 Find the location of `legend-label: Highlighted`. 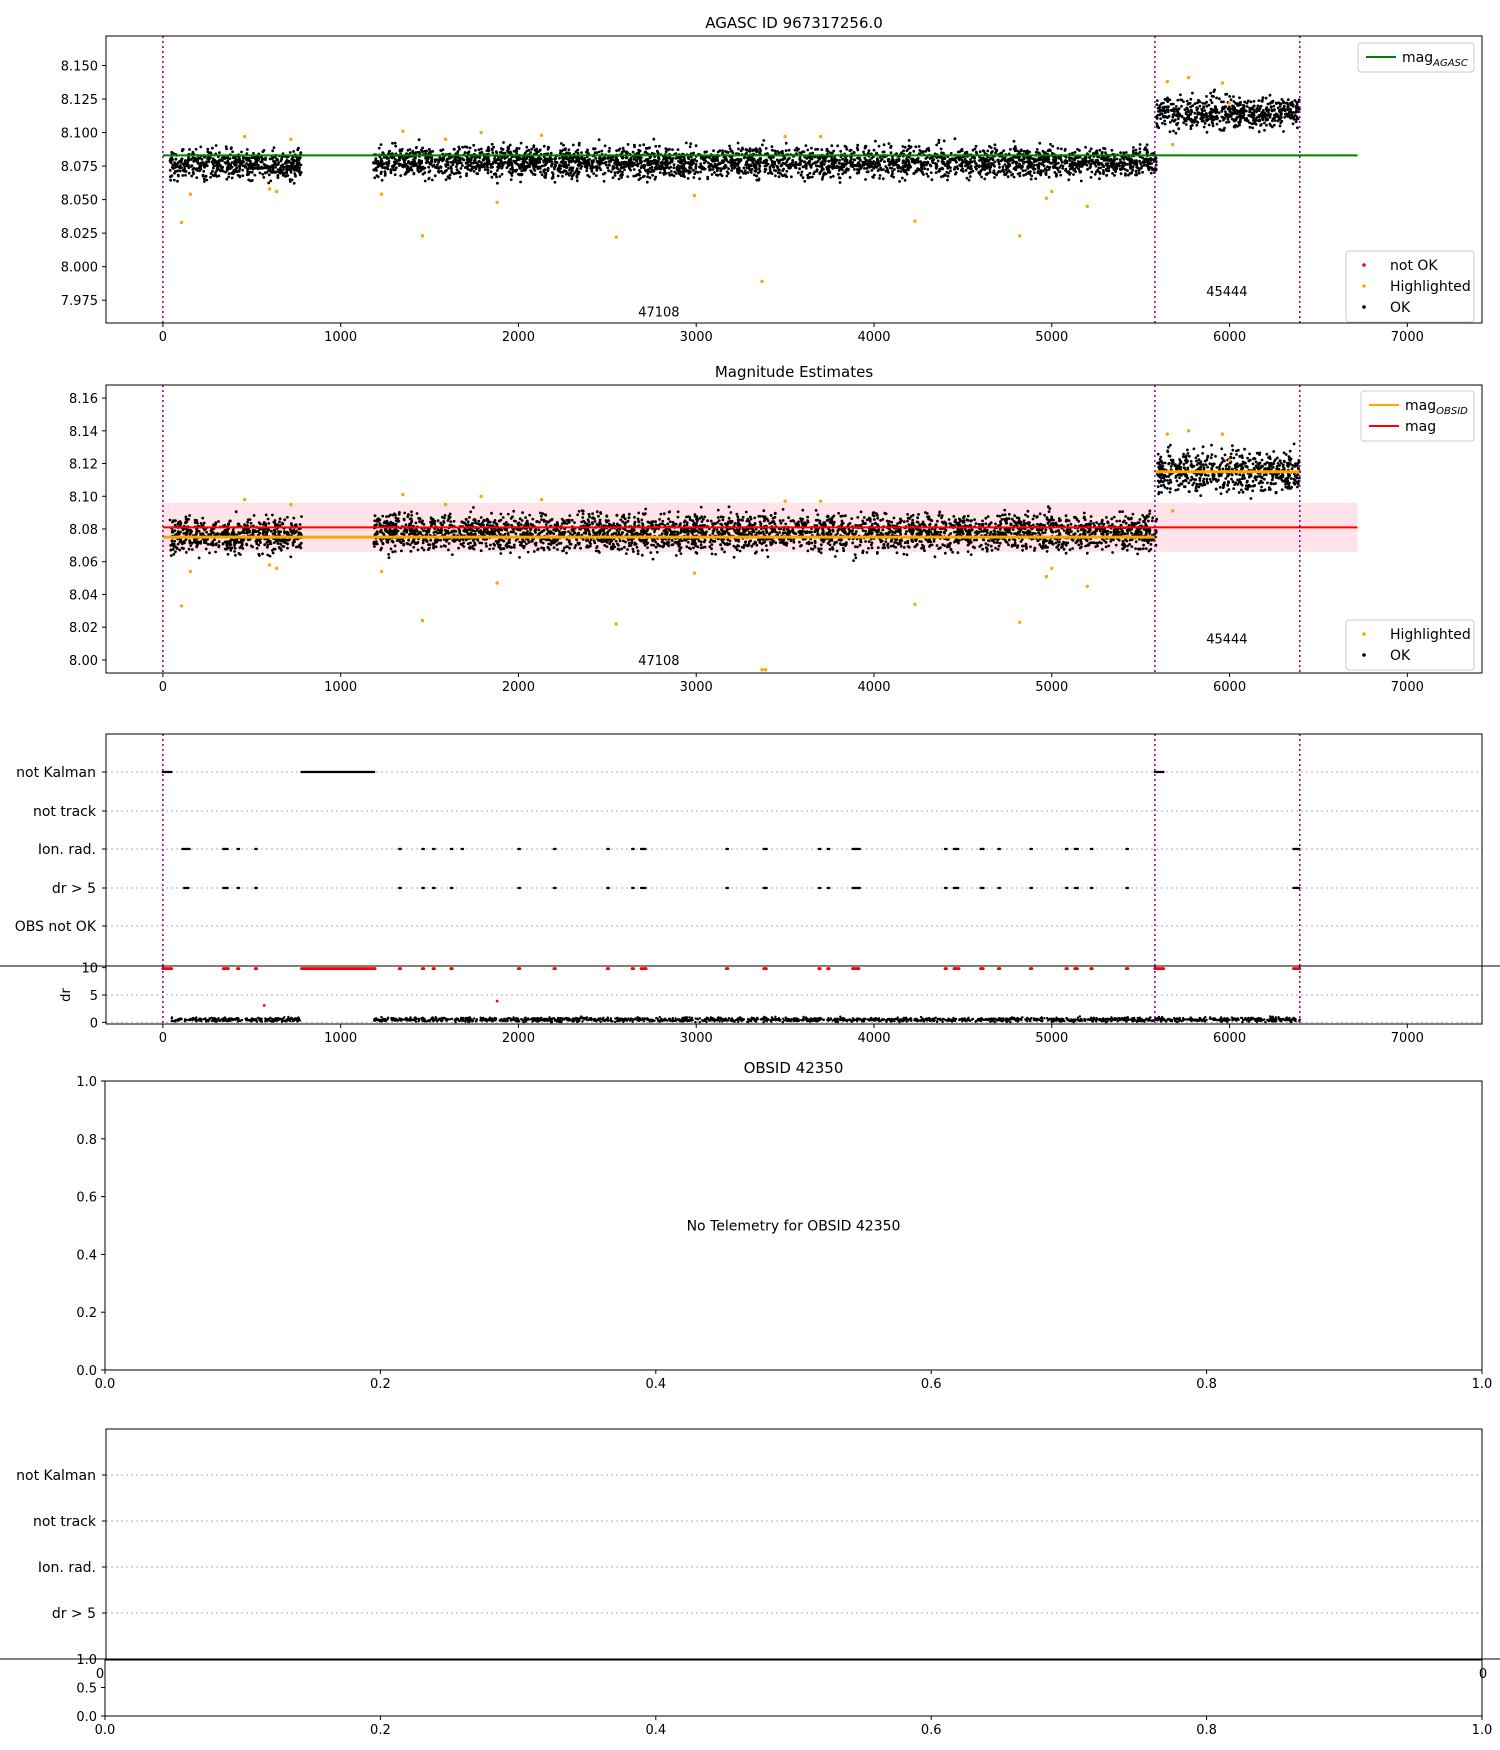

legend-label: Highlighted is located at coordinates (1430, 287).